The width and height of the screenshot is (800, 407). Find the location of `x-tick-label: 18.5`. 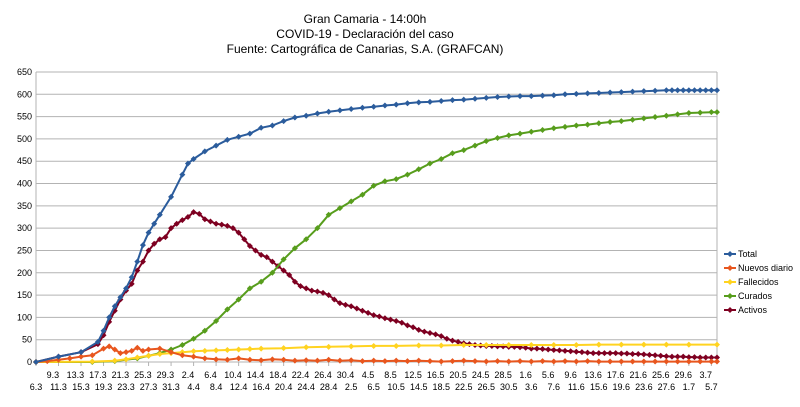

x-tick-label: 18.5 is located at coordinates (441, 387).